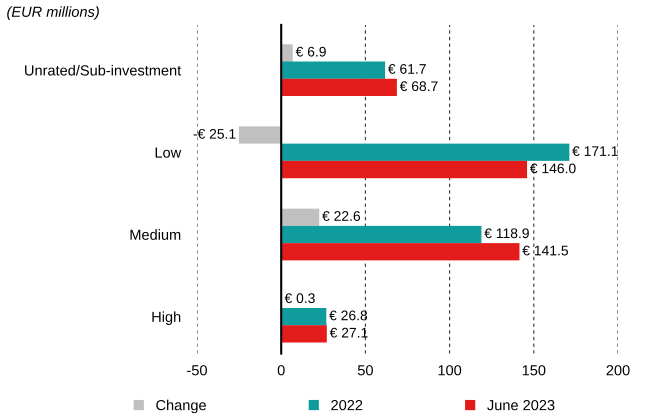  I want to click on y-tick-label: Low, so click(169, 153).